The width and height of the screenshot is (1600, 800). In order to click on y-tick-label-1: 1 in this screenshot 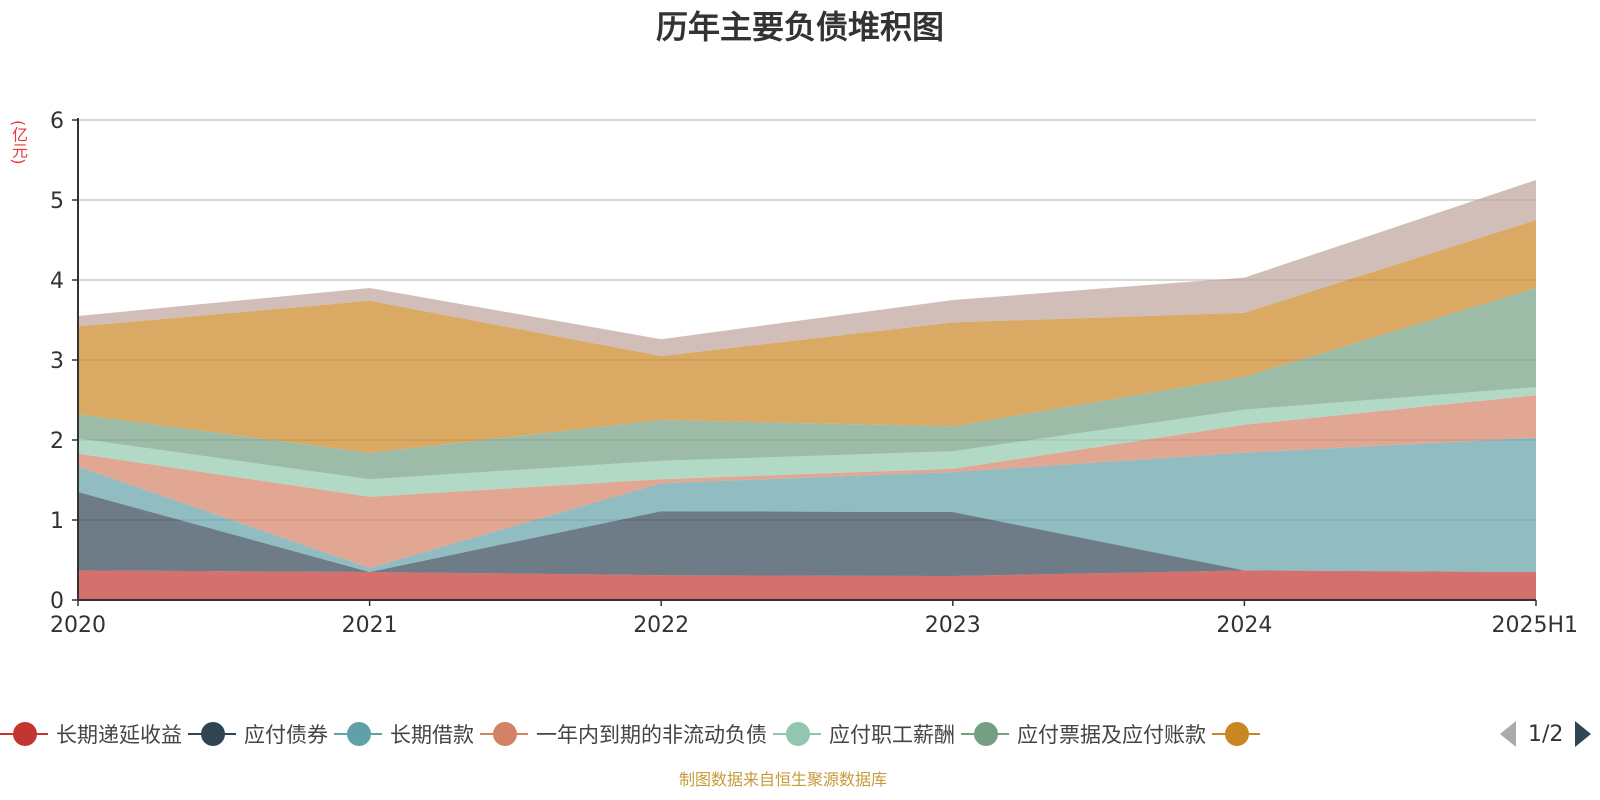, I will do `click(57, 521)`.